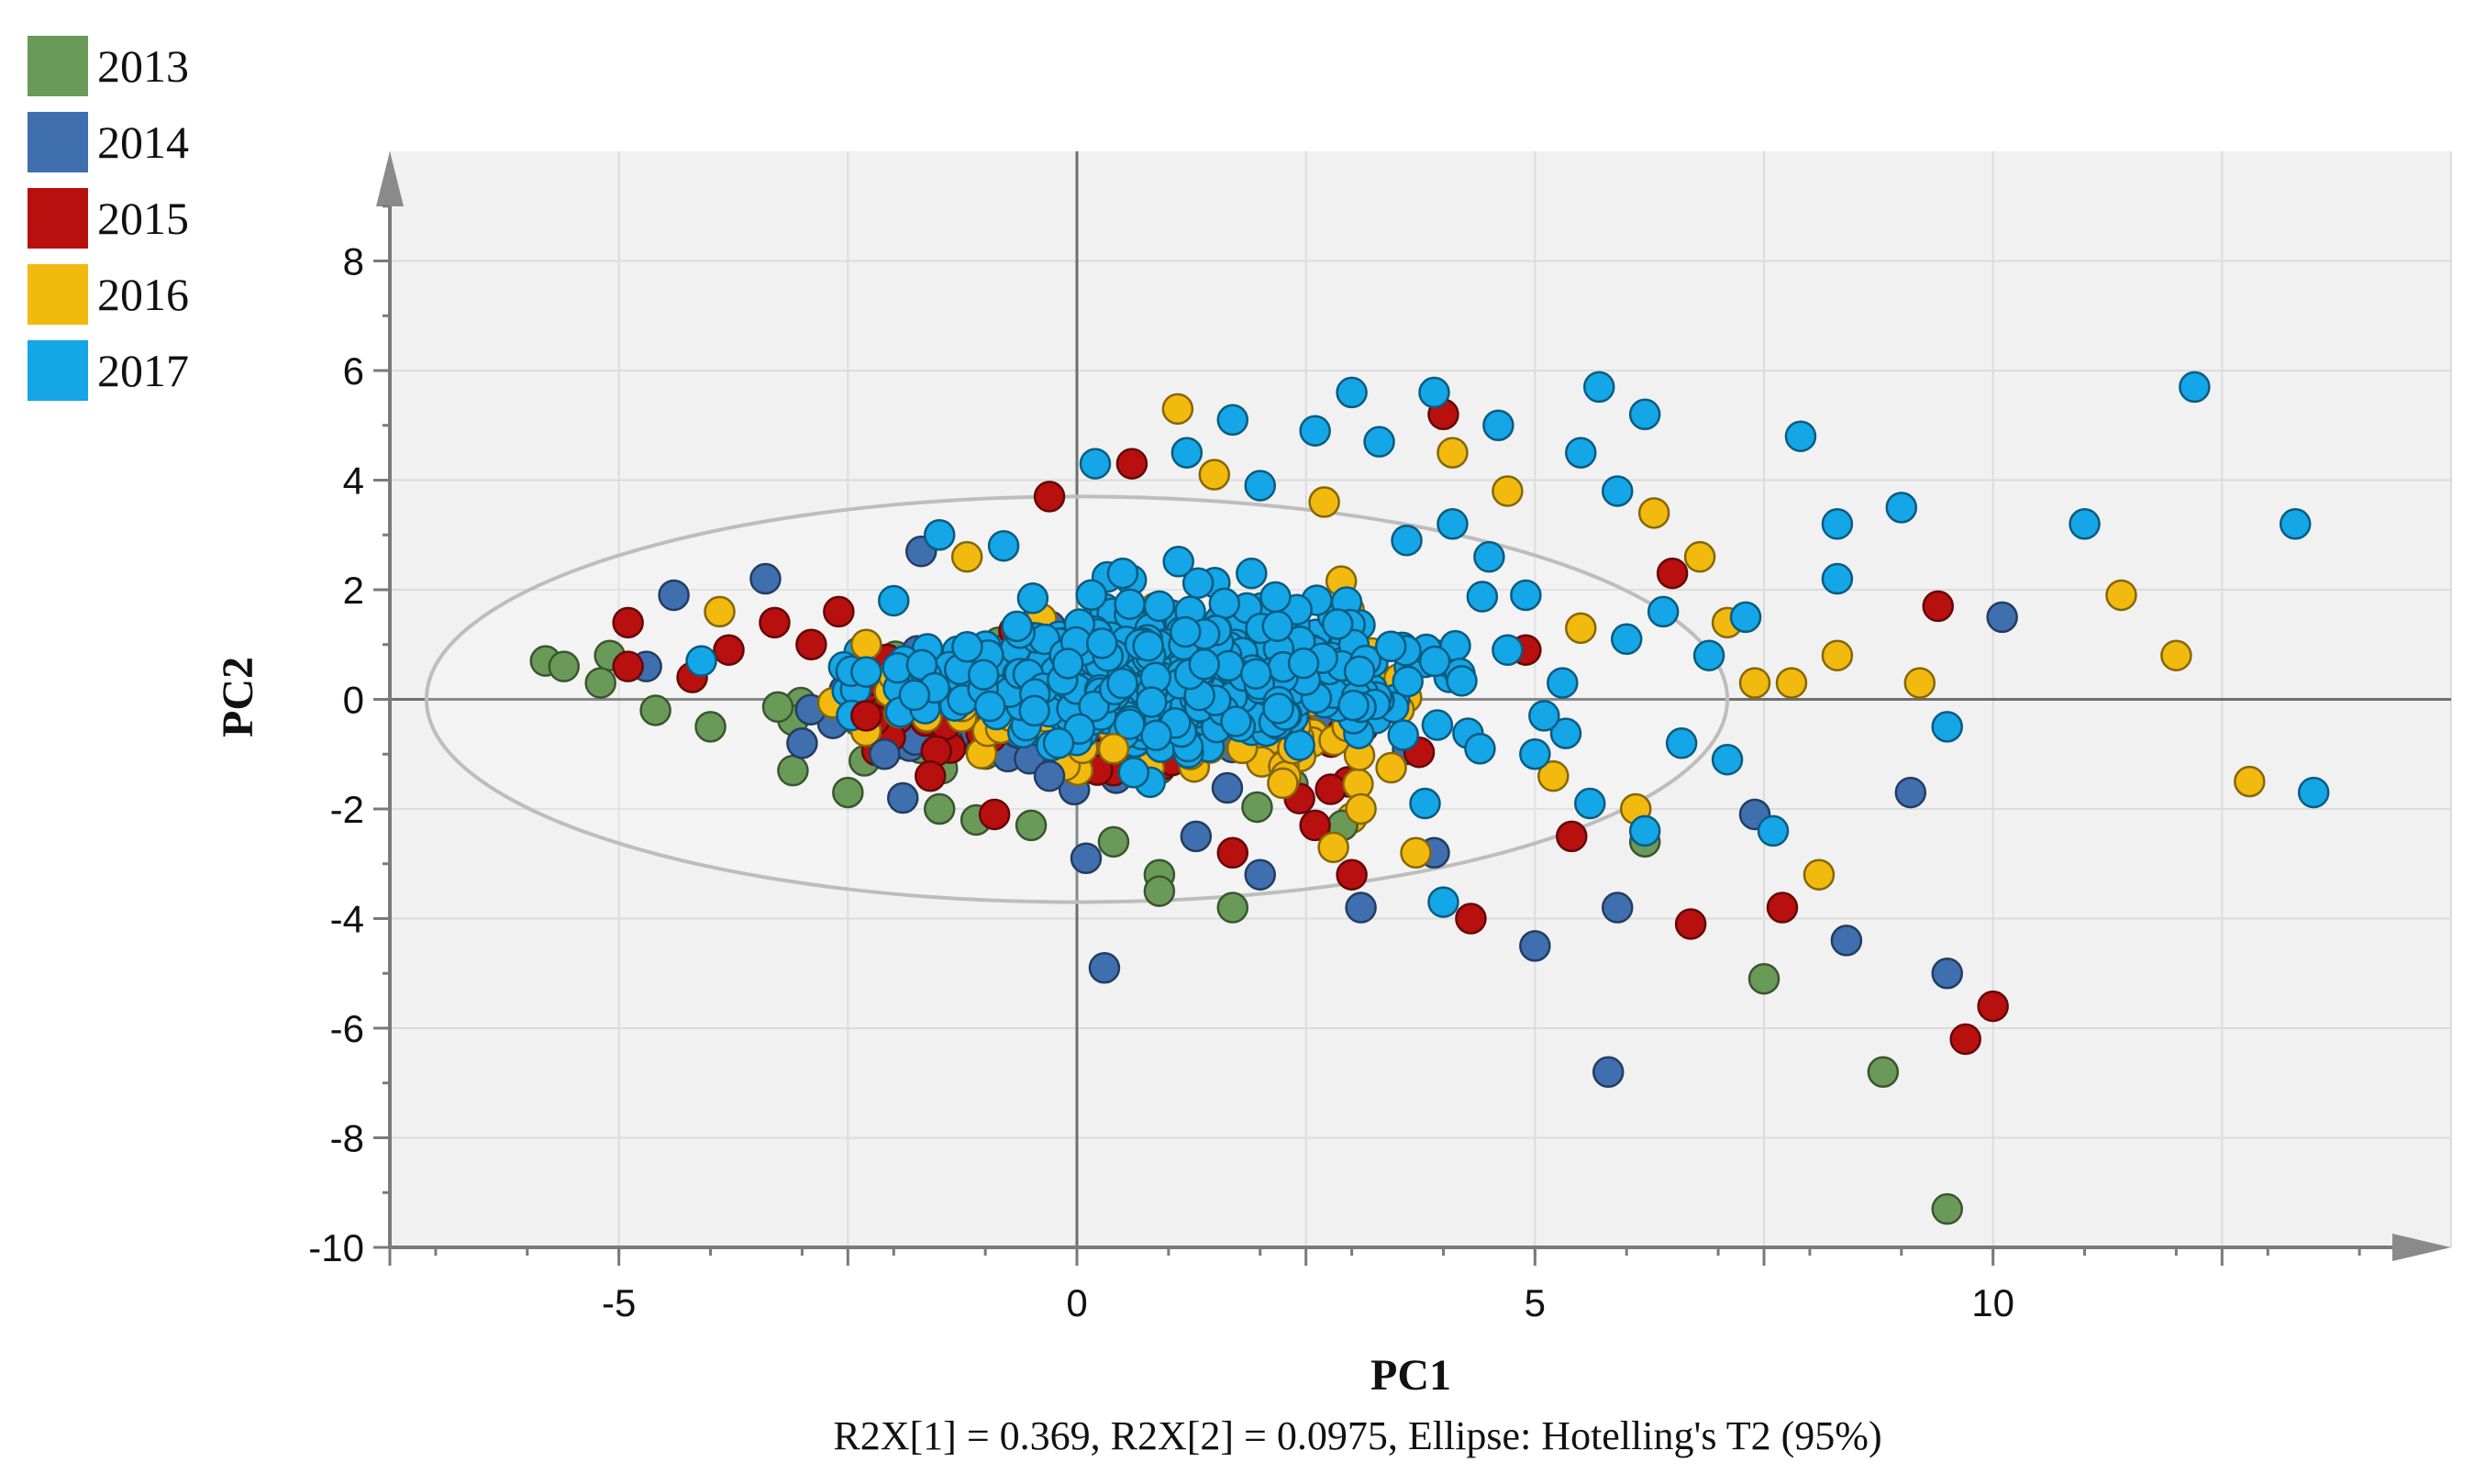 This screenshot has height=1484, width=2474. What do you see at coordinates (143, 65) in the screenshot?
I see `legend-label-2013: 2013` at bounding box center [143, 65].